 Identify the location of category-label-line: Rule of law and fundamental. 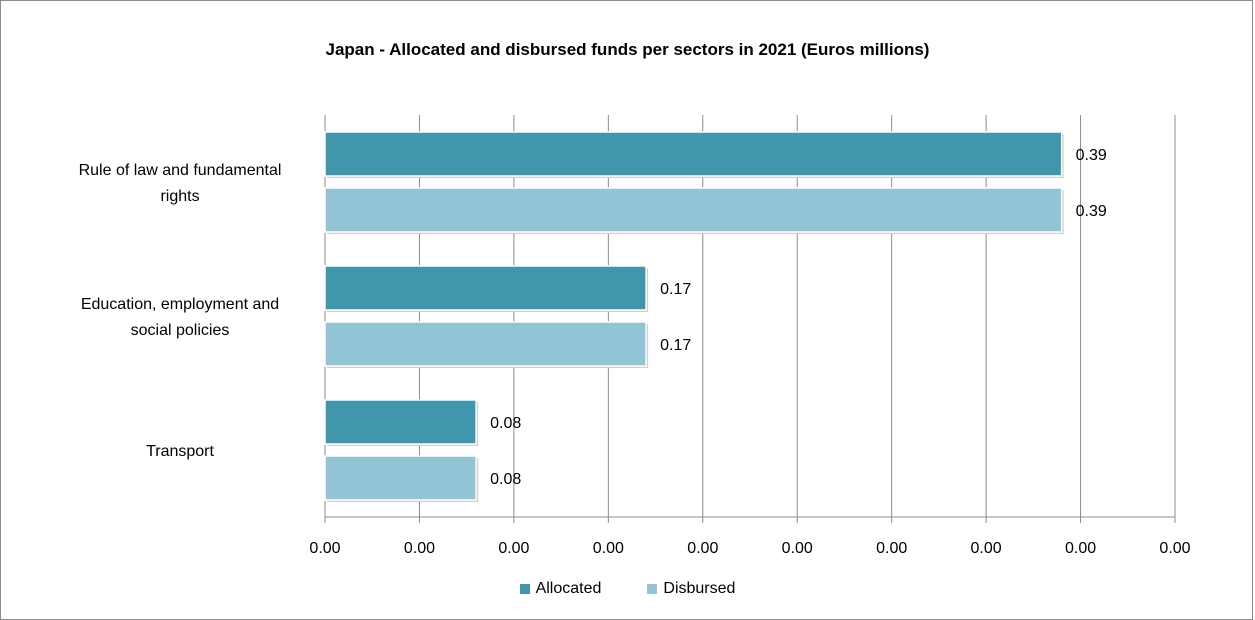
(180, 170).